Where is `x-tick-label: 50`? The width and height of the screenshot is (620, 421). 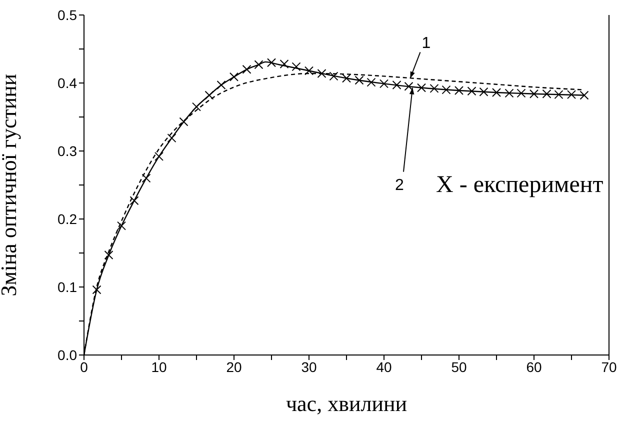 x-tick-label: 50 is located at coordinates (459, 366).